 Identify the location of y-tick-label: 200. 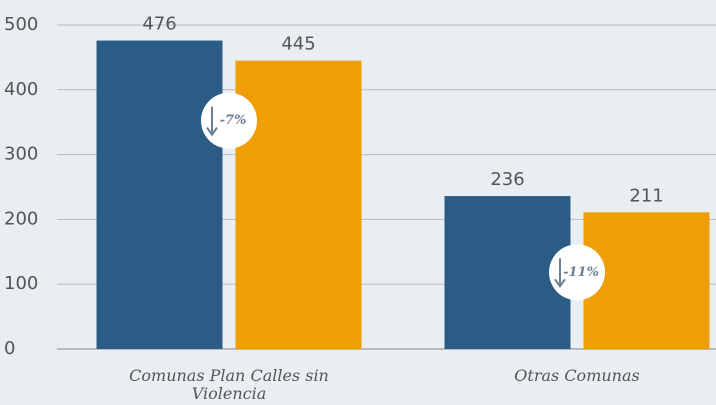
(21, 218).